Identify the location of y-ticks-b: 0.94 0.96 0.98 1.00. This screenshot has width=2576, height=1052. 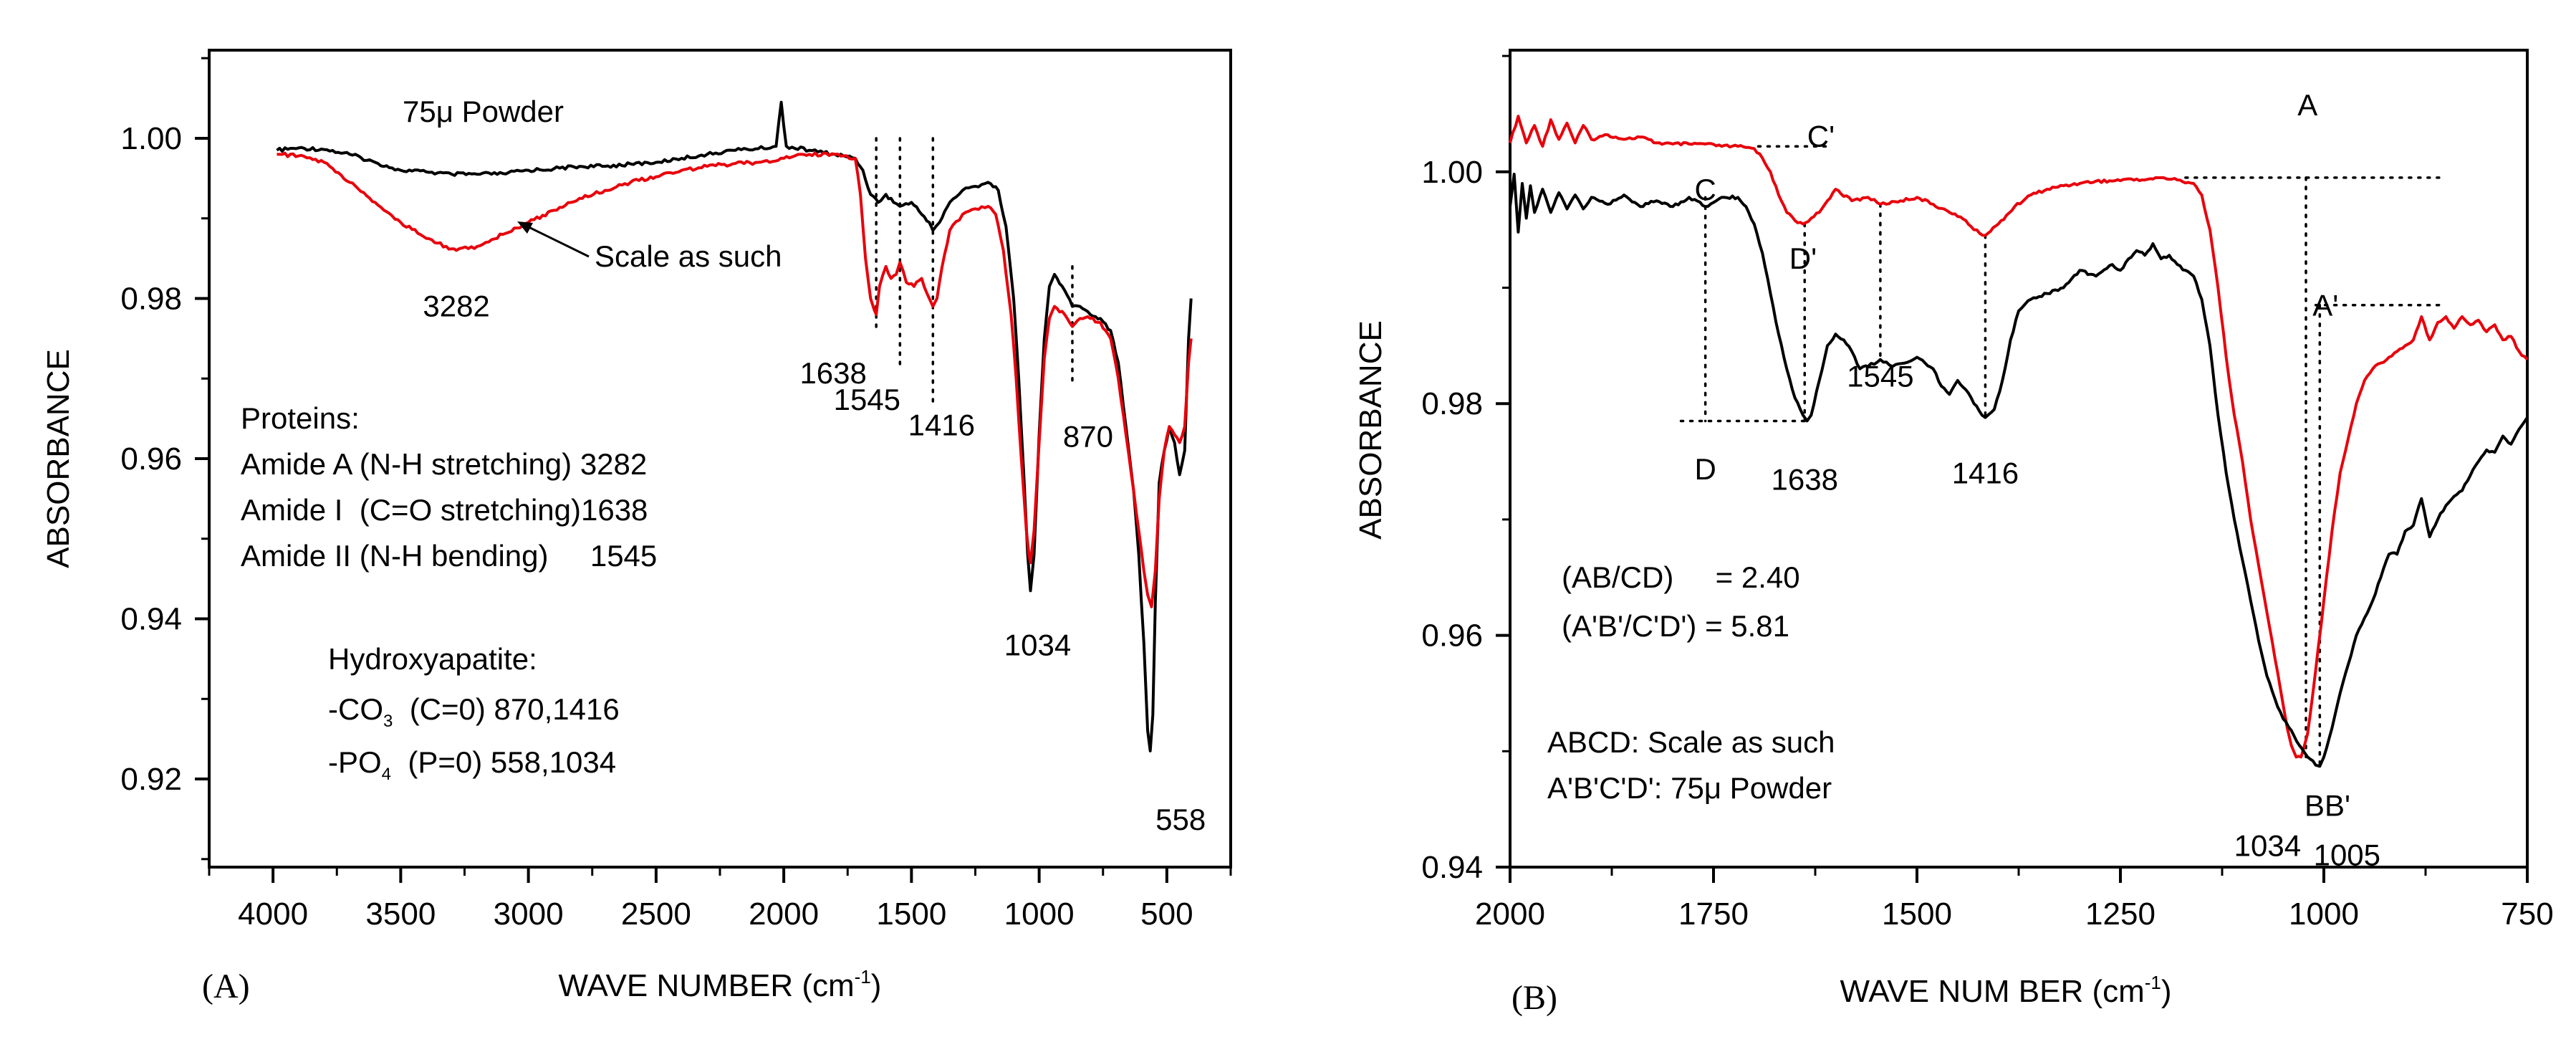
(1466, 470).